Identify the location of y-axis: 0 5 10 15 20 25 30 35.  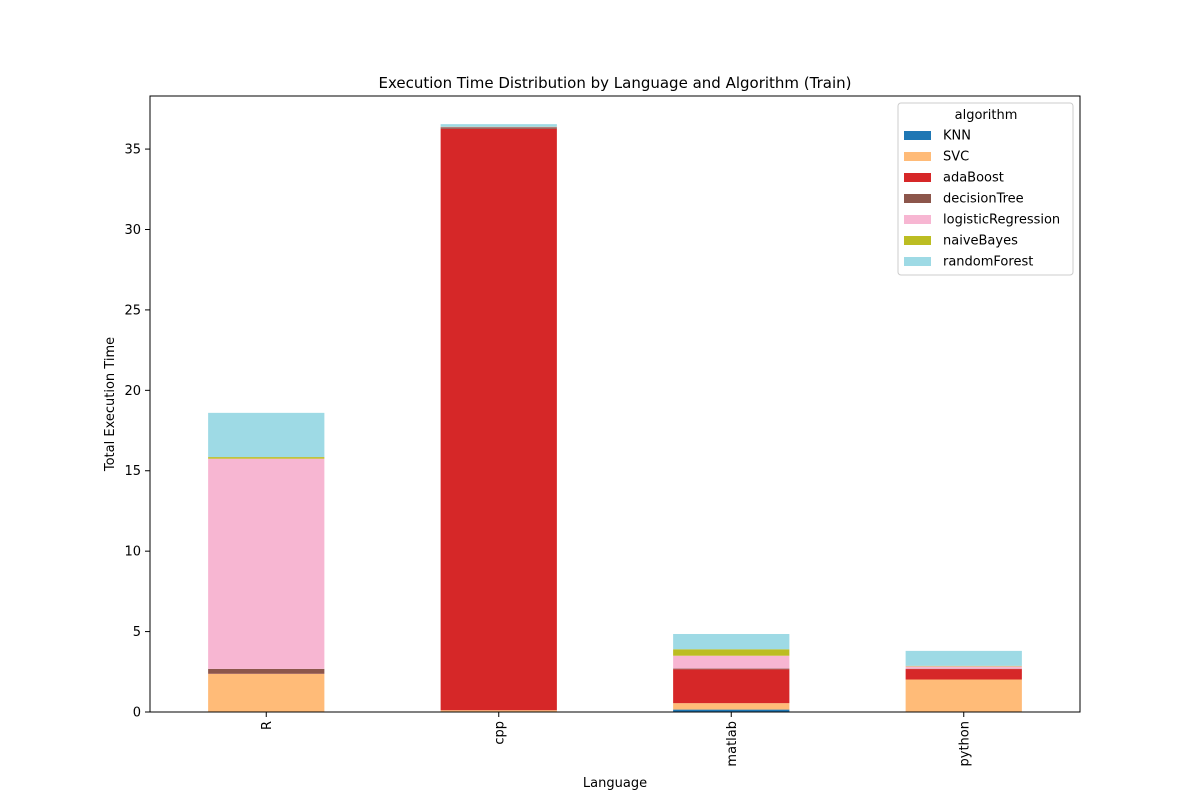
(137, 432).